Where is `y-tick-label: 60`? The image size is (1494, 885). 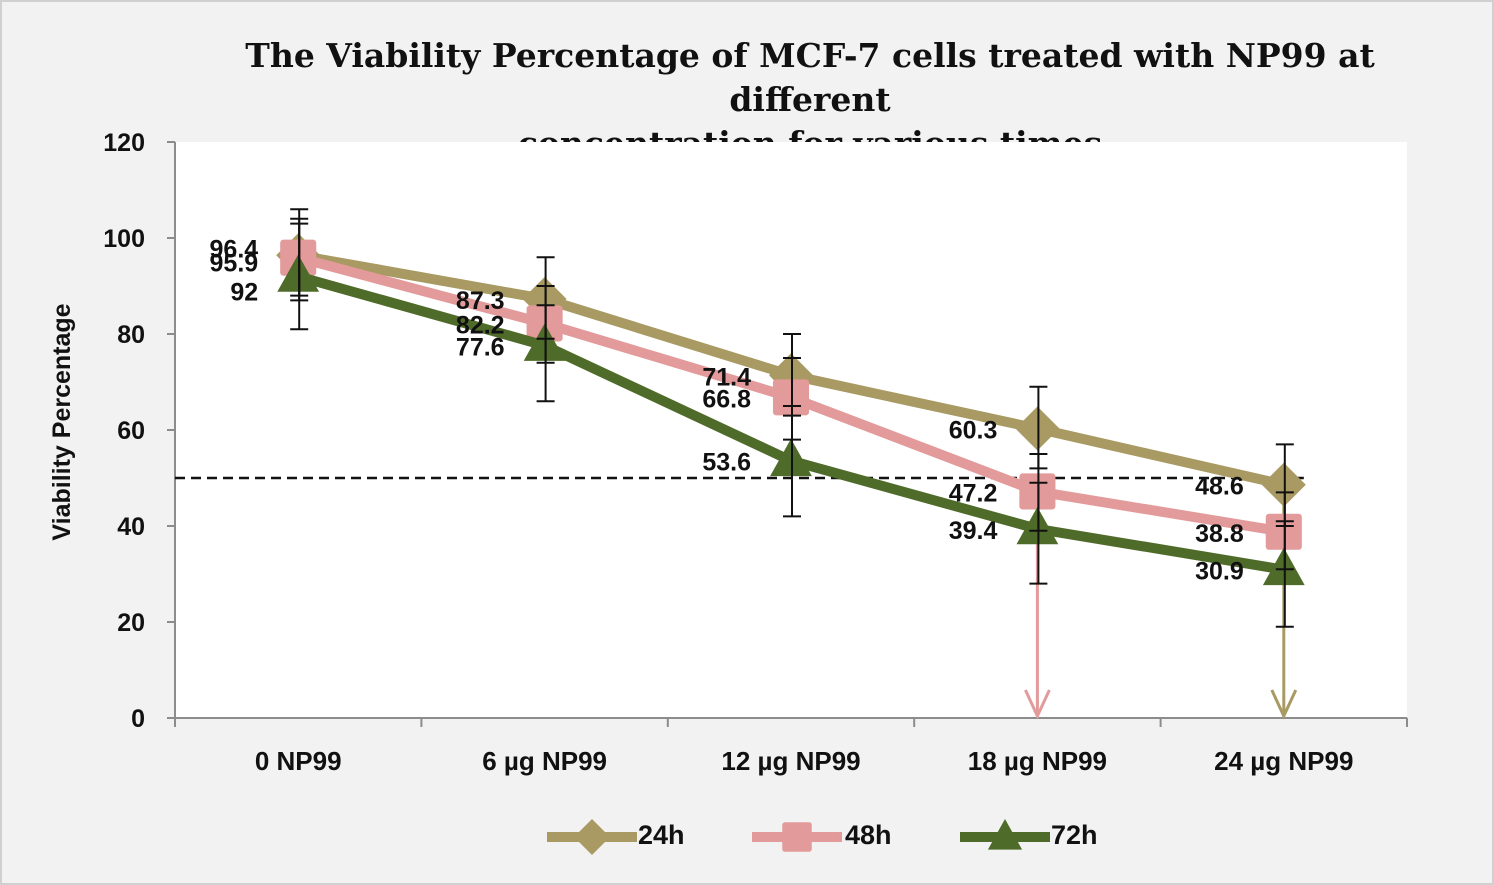
y-tick-label: 60 is located at coordinates (131, 431).